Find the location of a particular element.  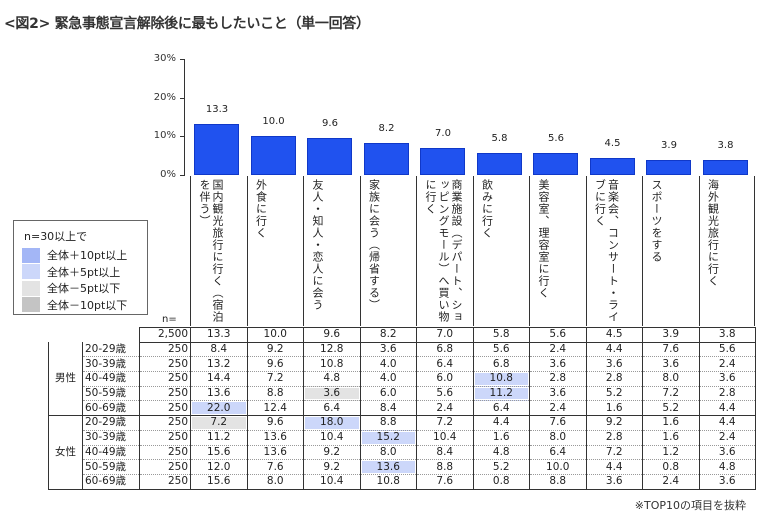

table-cell: 5.6 is located at coordinates (501, 350).